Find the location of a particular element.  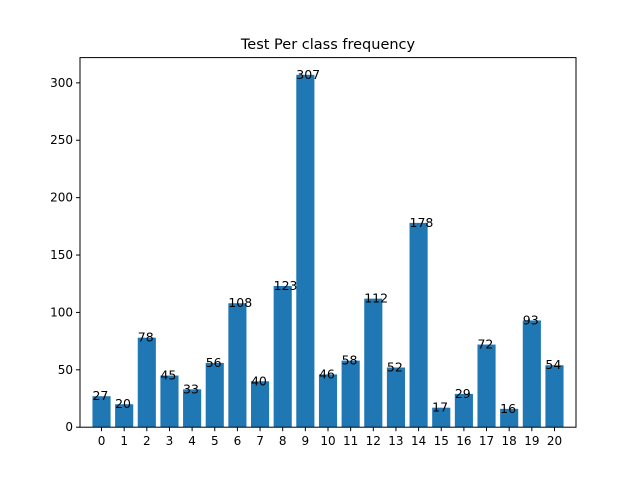

data-label-13: 52 is located at coordinates (395, 367).